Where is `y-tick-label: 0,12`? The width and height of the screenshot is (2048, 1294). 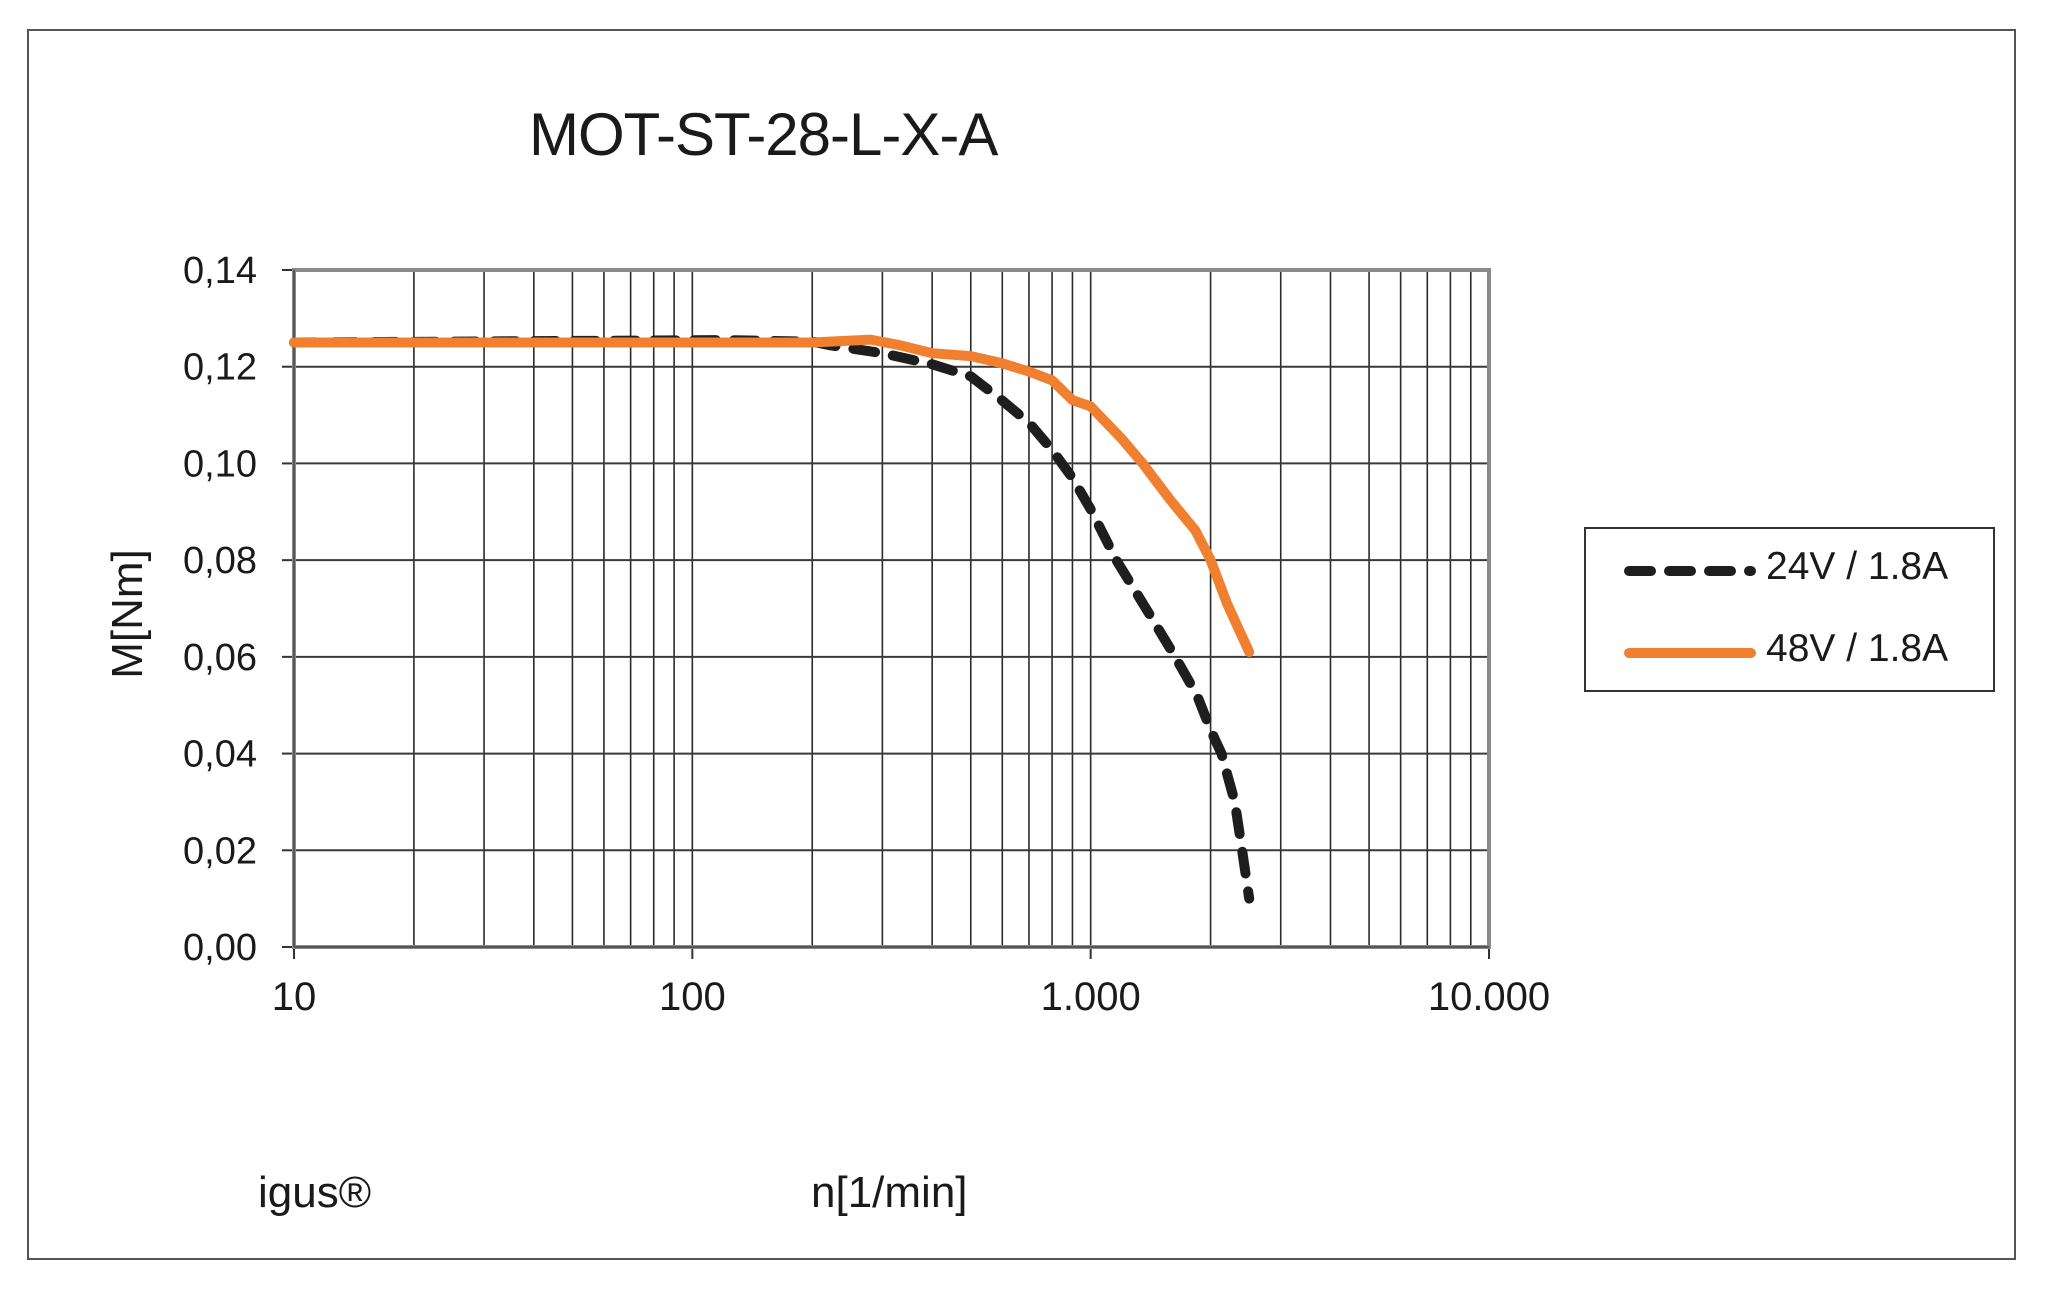 y-tick-label: 0,12 is located at coordinates (220, 368).